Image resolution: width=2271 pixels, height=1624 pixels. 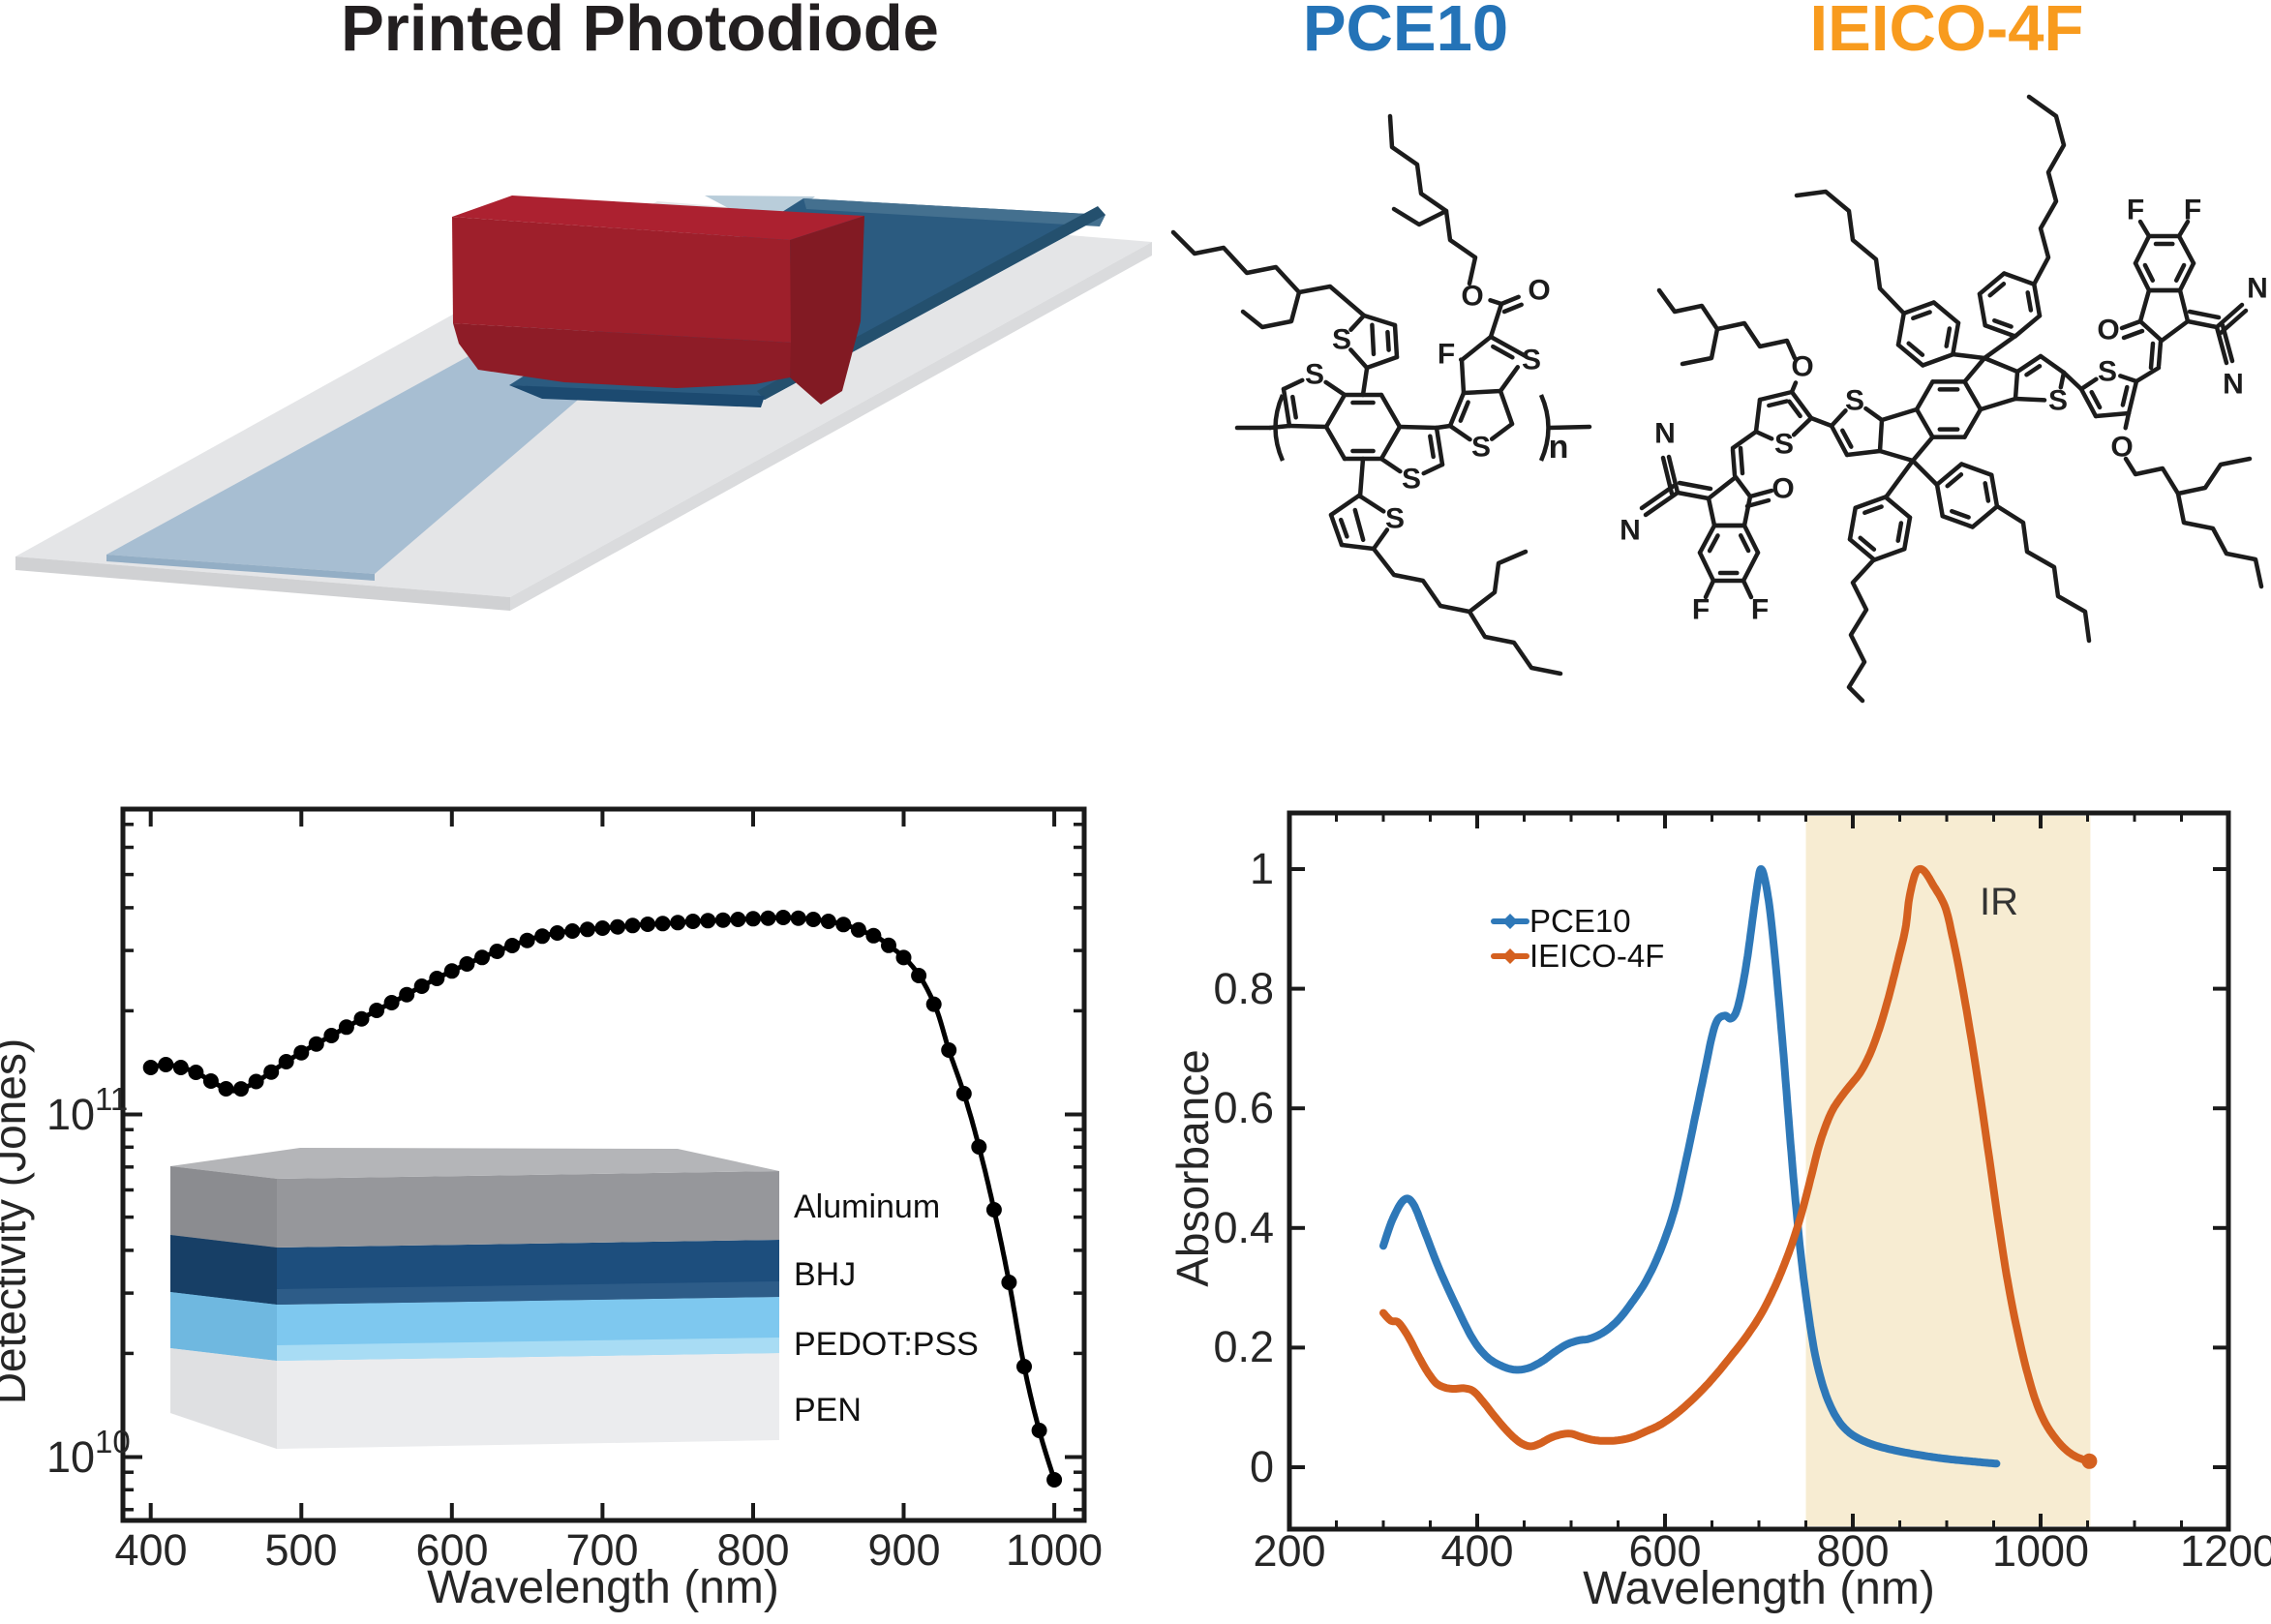 What do you see at coordinates (1559, 447) in the screenshot?
I see `svg-text: n` at bounding box center [1559, 447].